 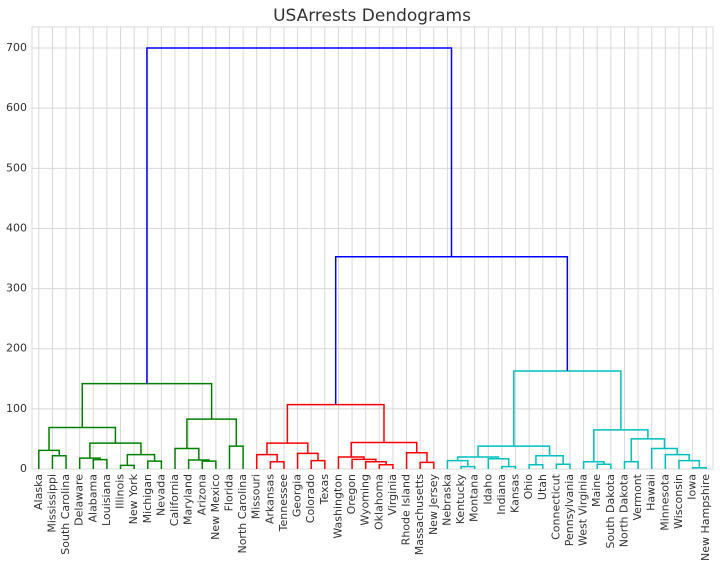 I want to click on leaf-label: Vermont, so click(x=637, y=496).